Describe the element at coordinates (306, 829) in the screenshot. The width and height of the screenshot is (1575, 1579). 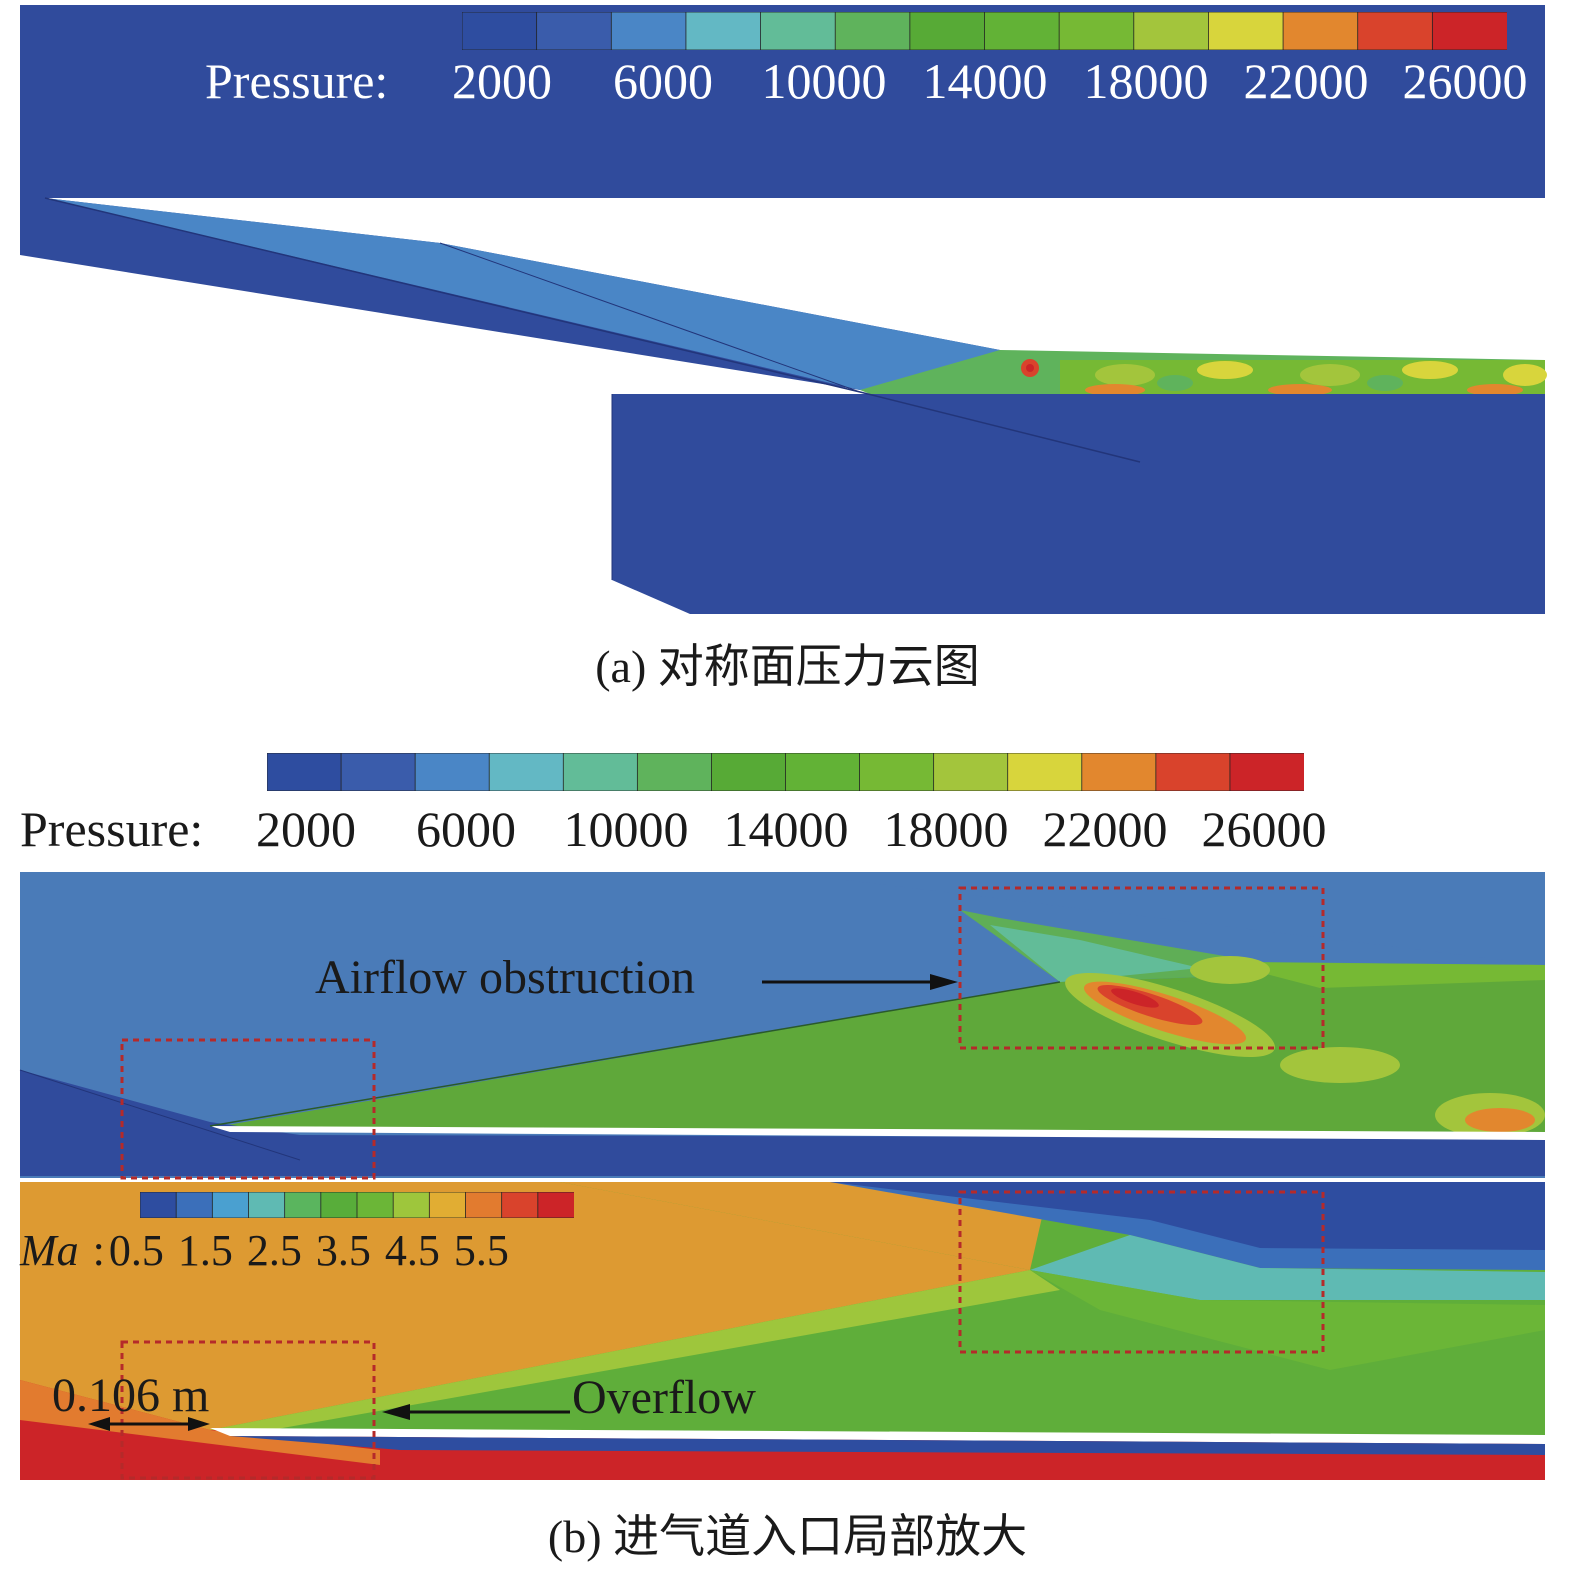
I see `pressure-tick-b-0: 2000` at that location.